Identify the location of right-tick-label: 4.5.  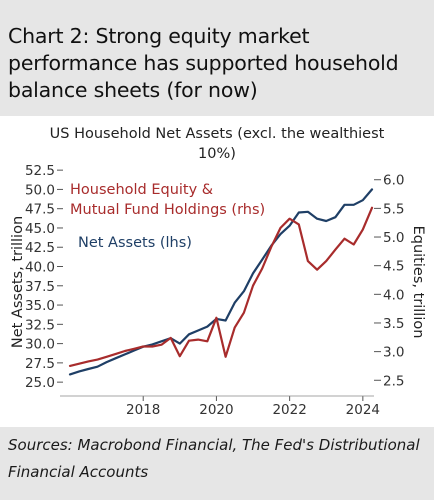
(393, 267).